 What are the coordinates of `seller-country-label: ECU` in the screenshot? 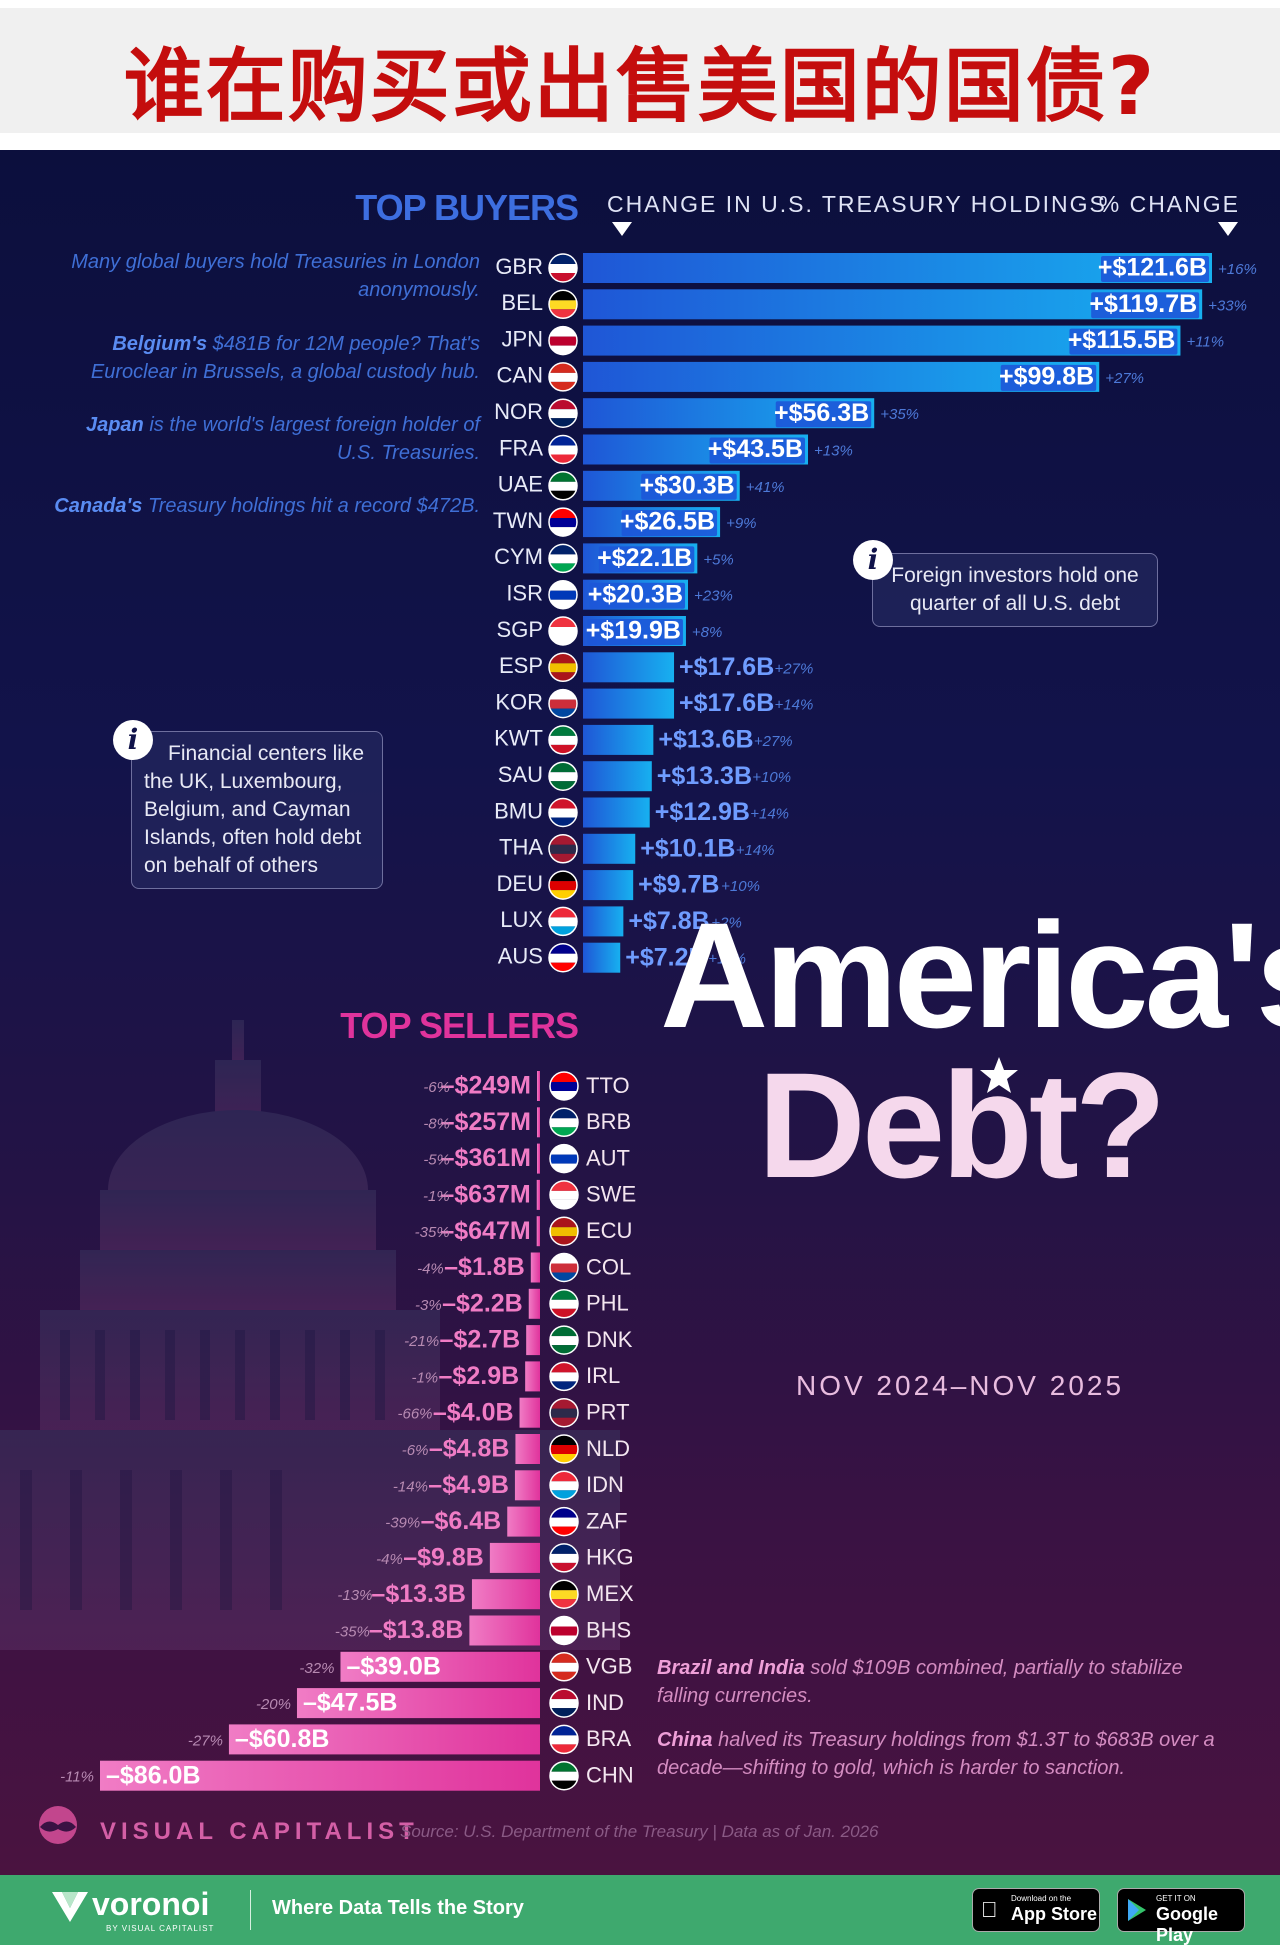 It's located at (609, 1230).